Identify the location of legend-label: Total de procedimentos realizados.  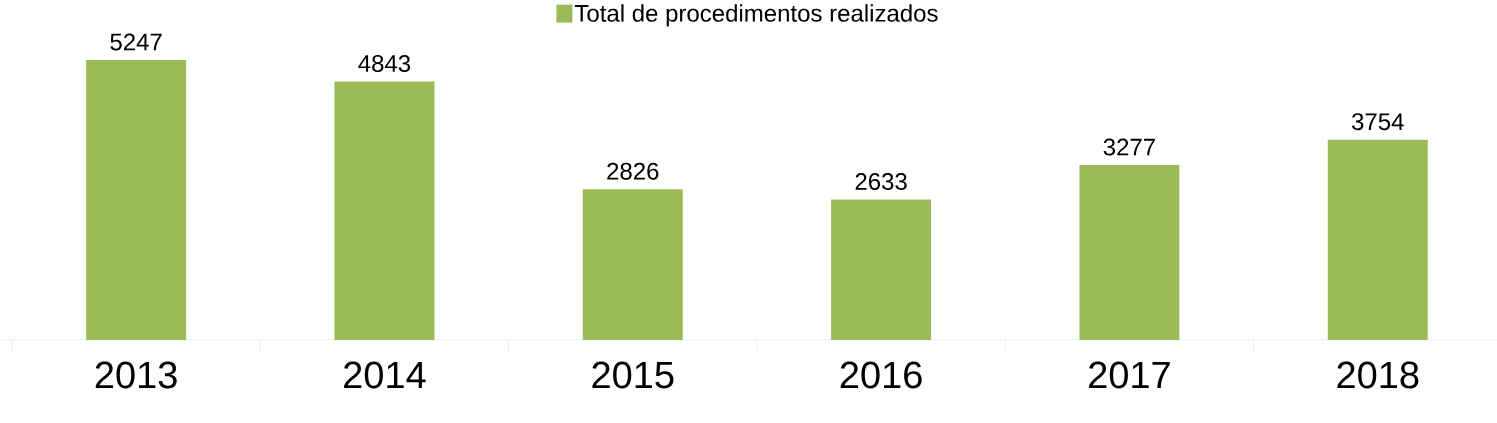
(756, 15).